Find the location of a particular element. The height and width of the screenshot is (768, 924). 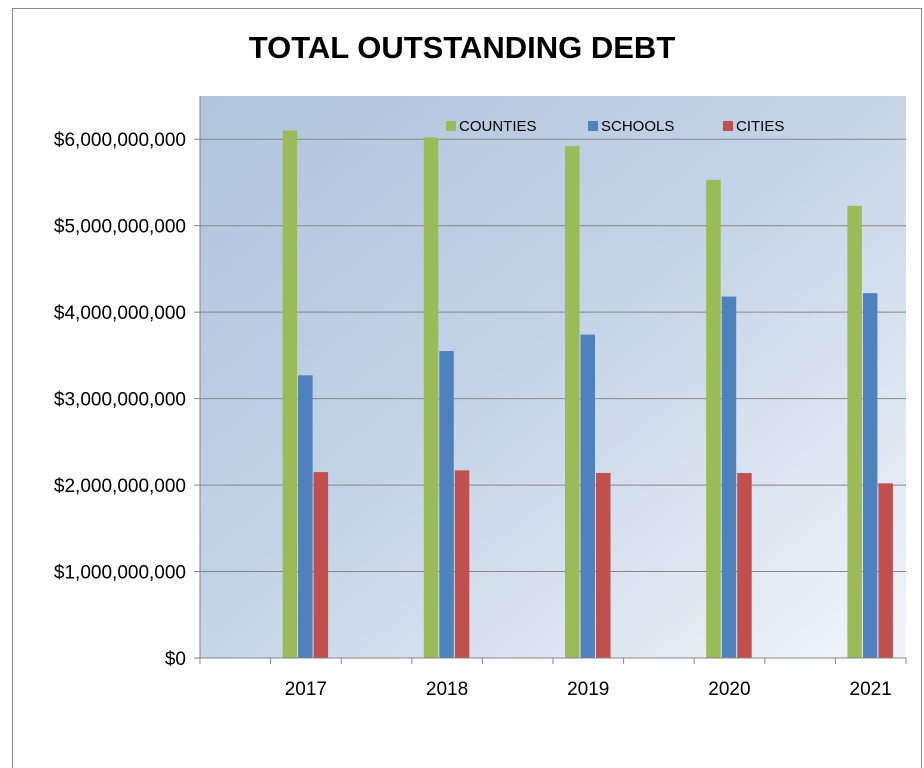

legend-label-counties: COUNTIES is located at coordinates (498, 126).